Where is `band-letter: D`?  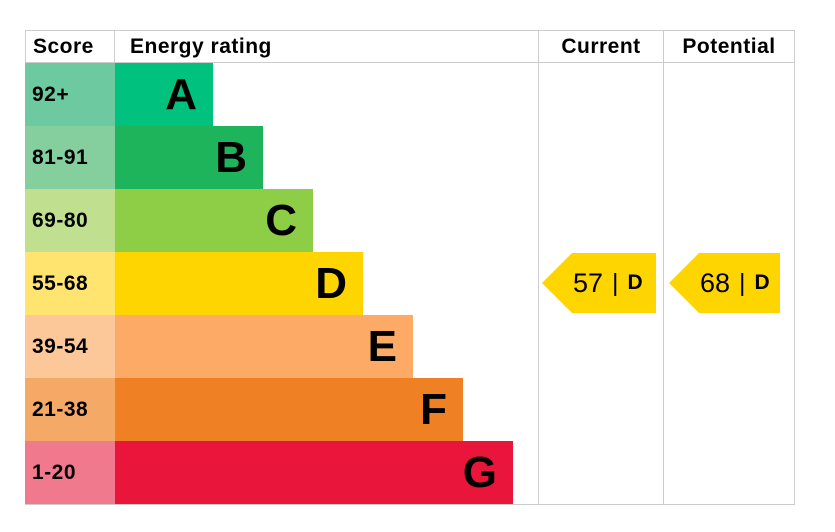
band-letter: D is located at coordinates (331, 283).